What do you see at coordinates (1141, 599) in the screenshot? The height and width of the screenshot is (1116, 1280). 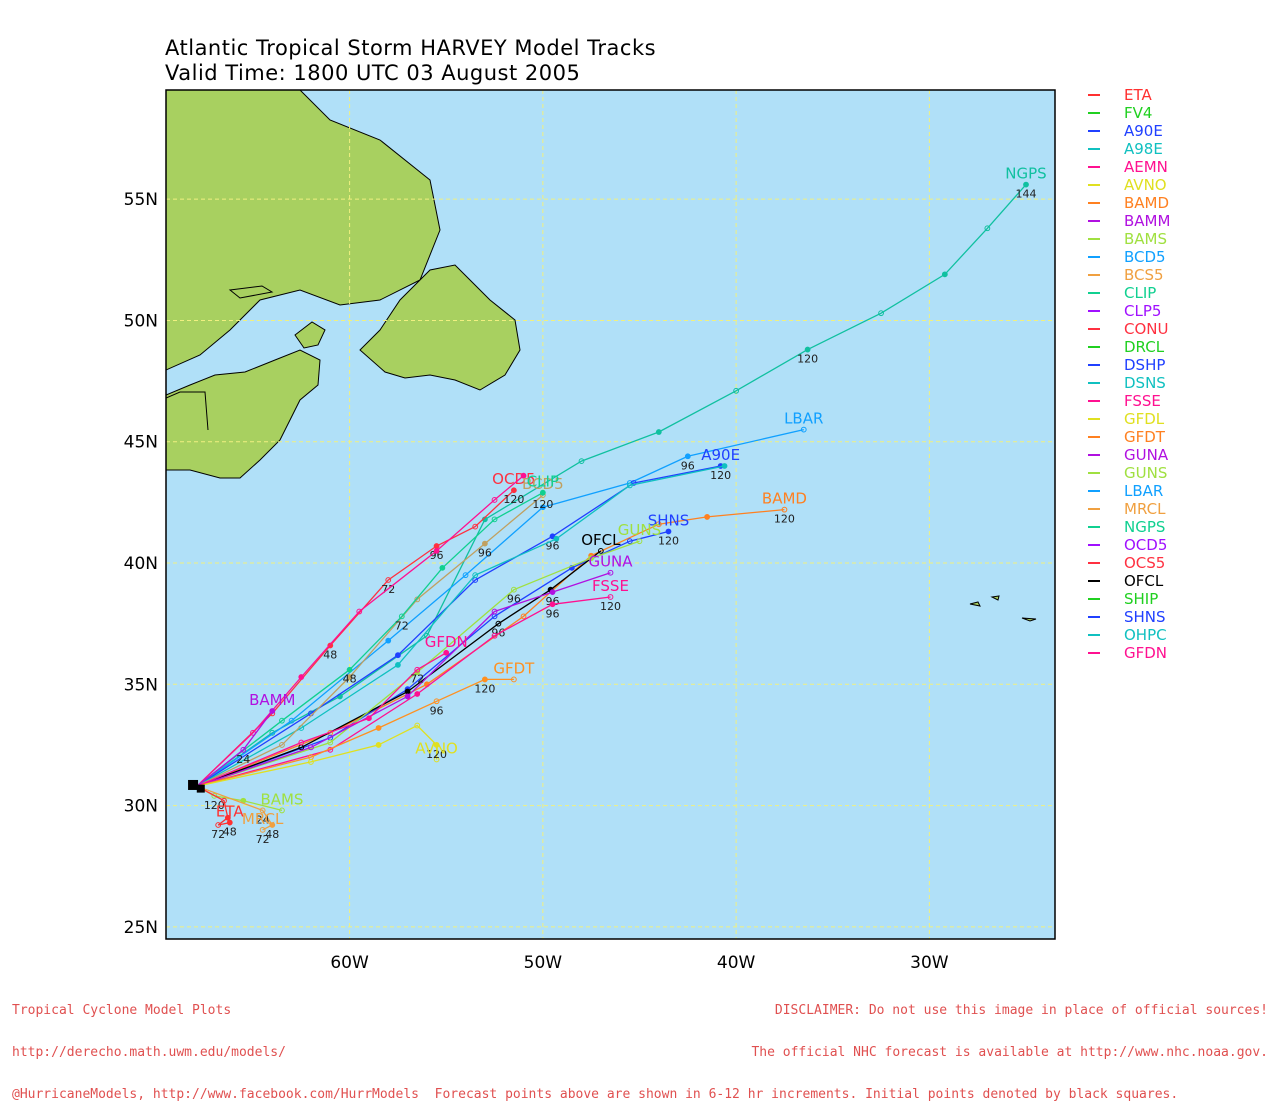 I see `legend-label: SHIP` at bounding box center [1141, 599].